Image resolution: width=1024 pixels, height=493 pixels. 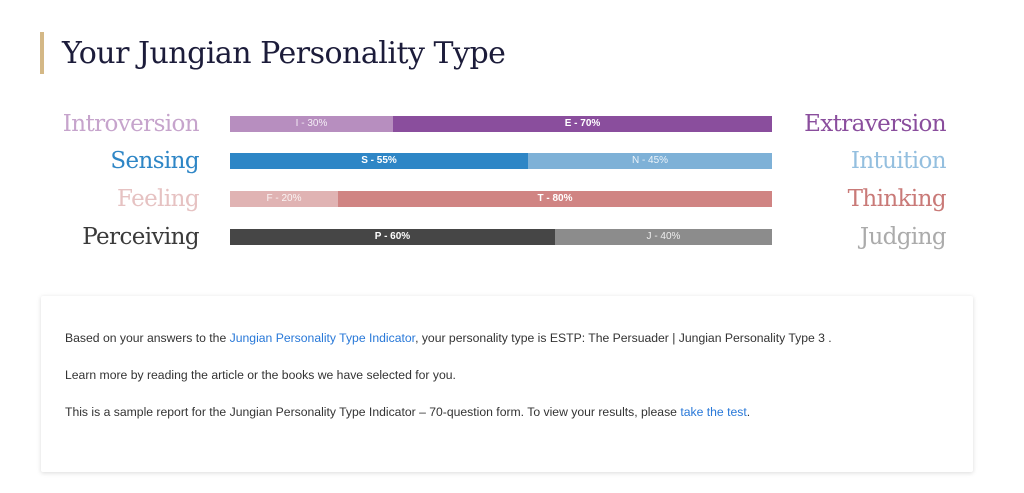 What do you see at coordinates (42, 53) in the screenshot?
I see `title-accent-bar` at bounding box center [42, 53].